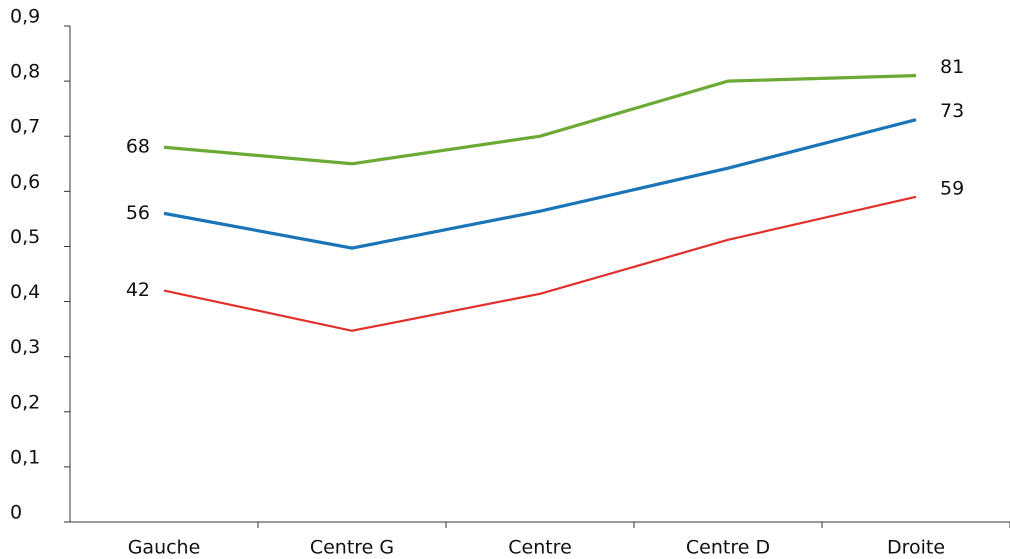  I want to click on data-label: 59, so click(952, 188).